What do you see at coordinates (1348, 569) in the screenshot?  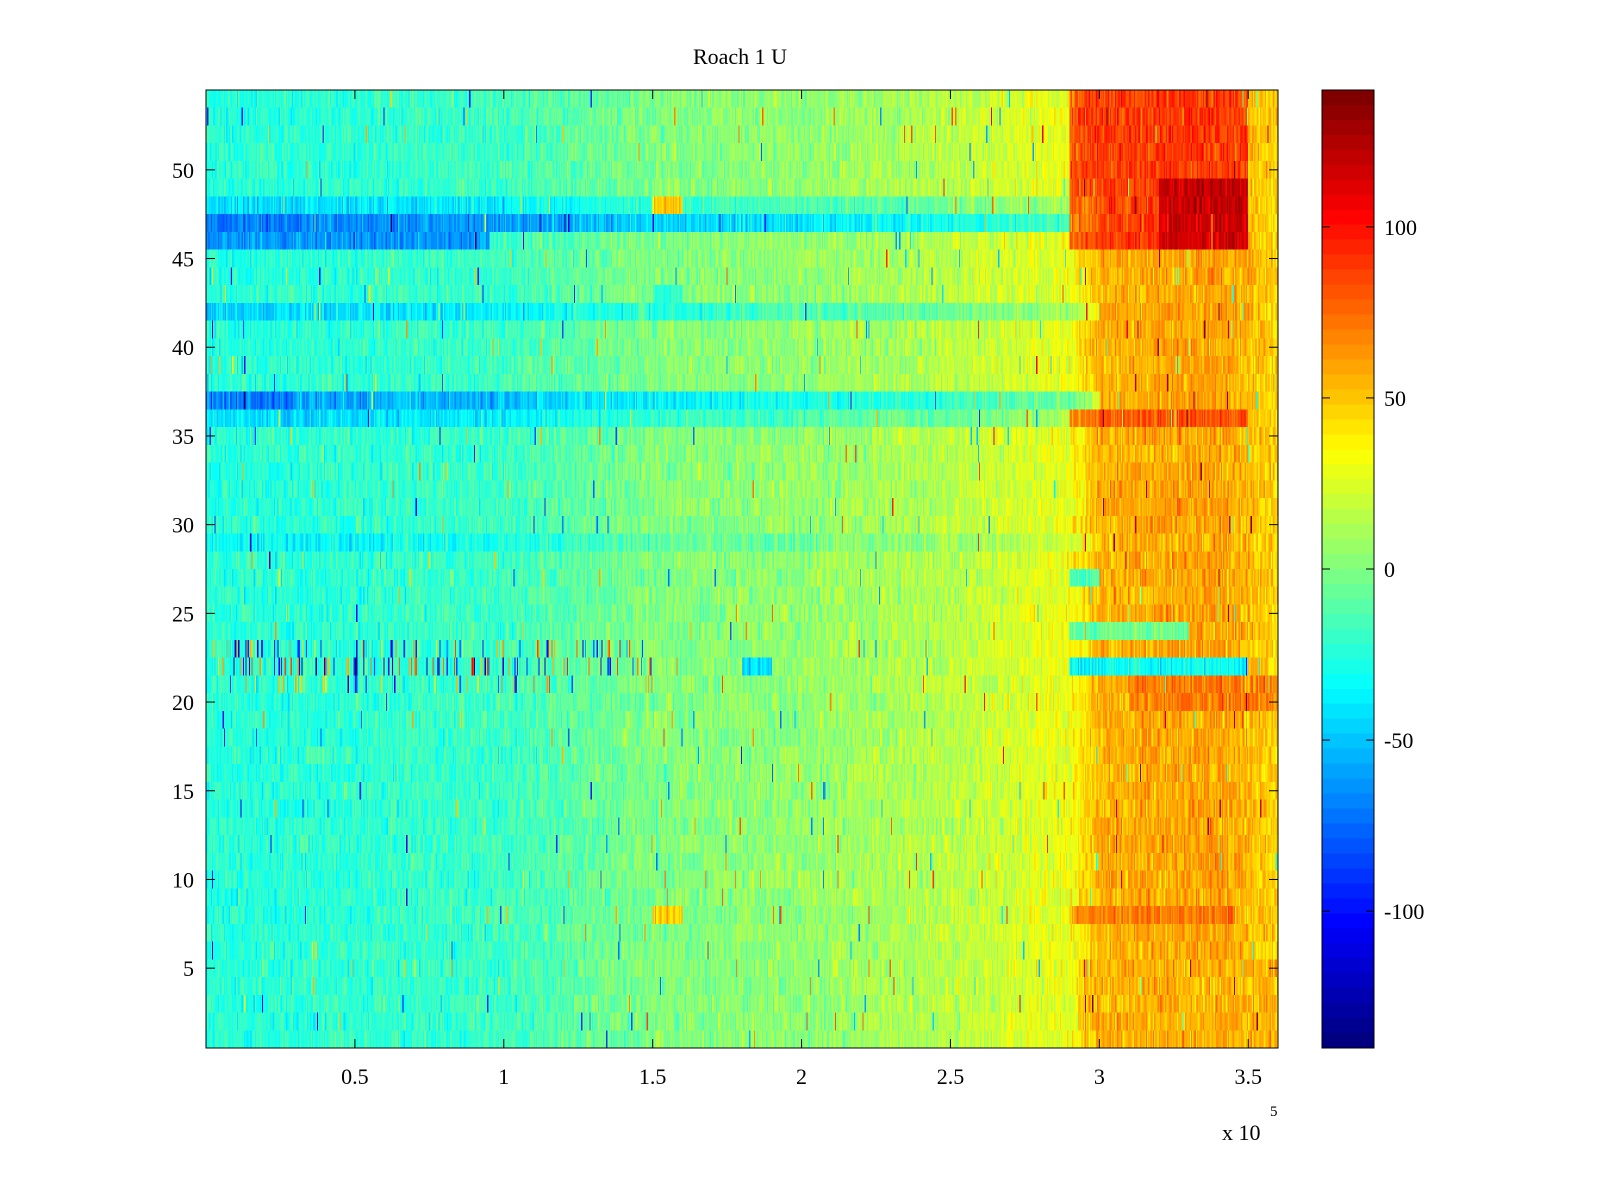 I see `colorbar-gradient` at bounding box center [1348, 569].